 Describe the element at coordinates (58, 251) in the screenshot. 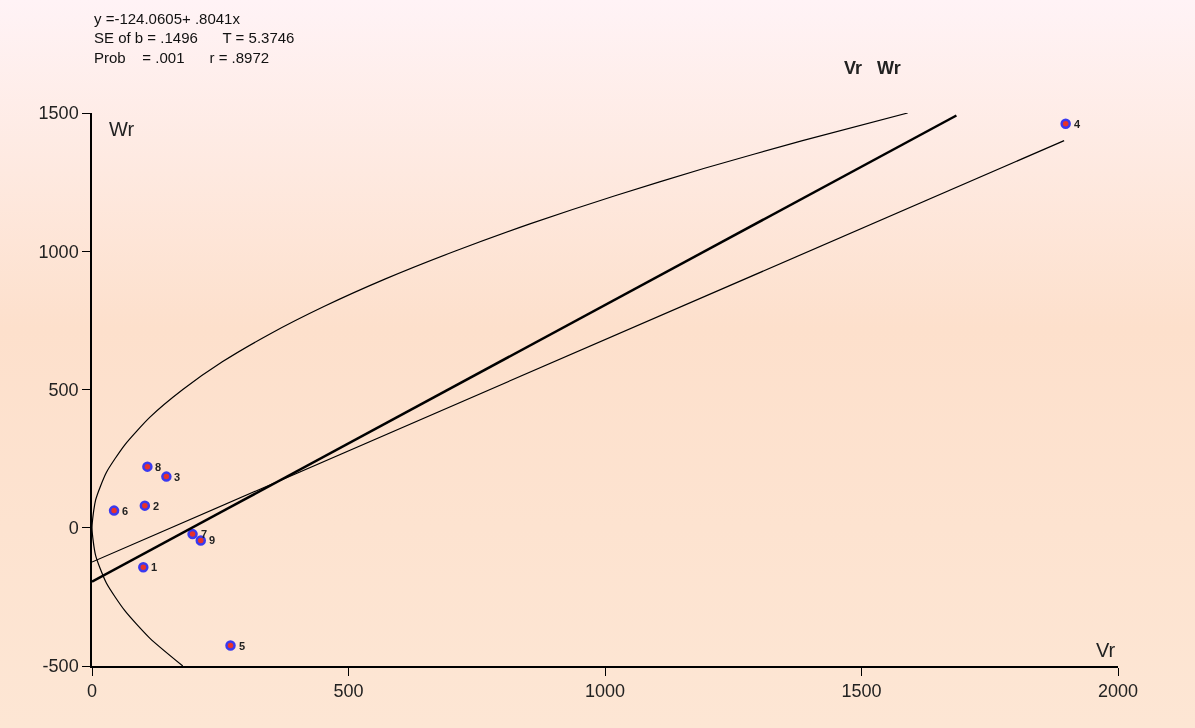

I see `y-tick-label: 1000` at that location.